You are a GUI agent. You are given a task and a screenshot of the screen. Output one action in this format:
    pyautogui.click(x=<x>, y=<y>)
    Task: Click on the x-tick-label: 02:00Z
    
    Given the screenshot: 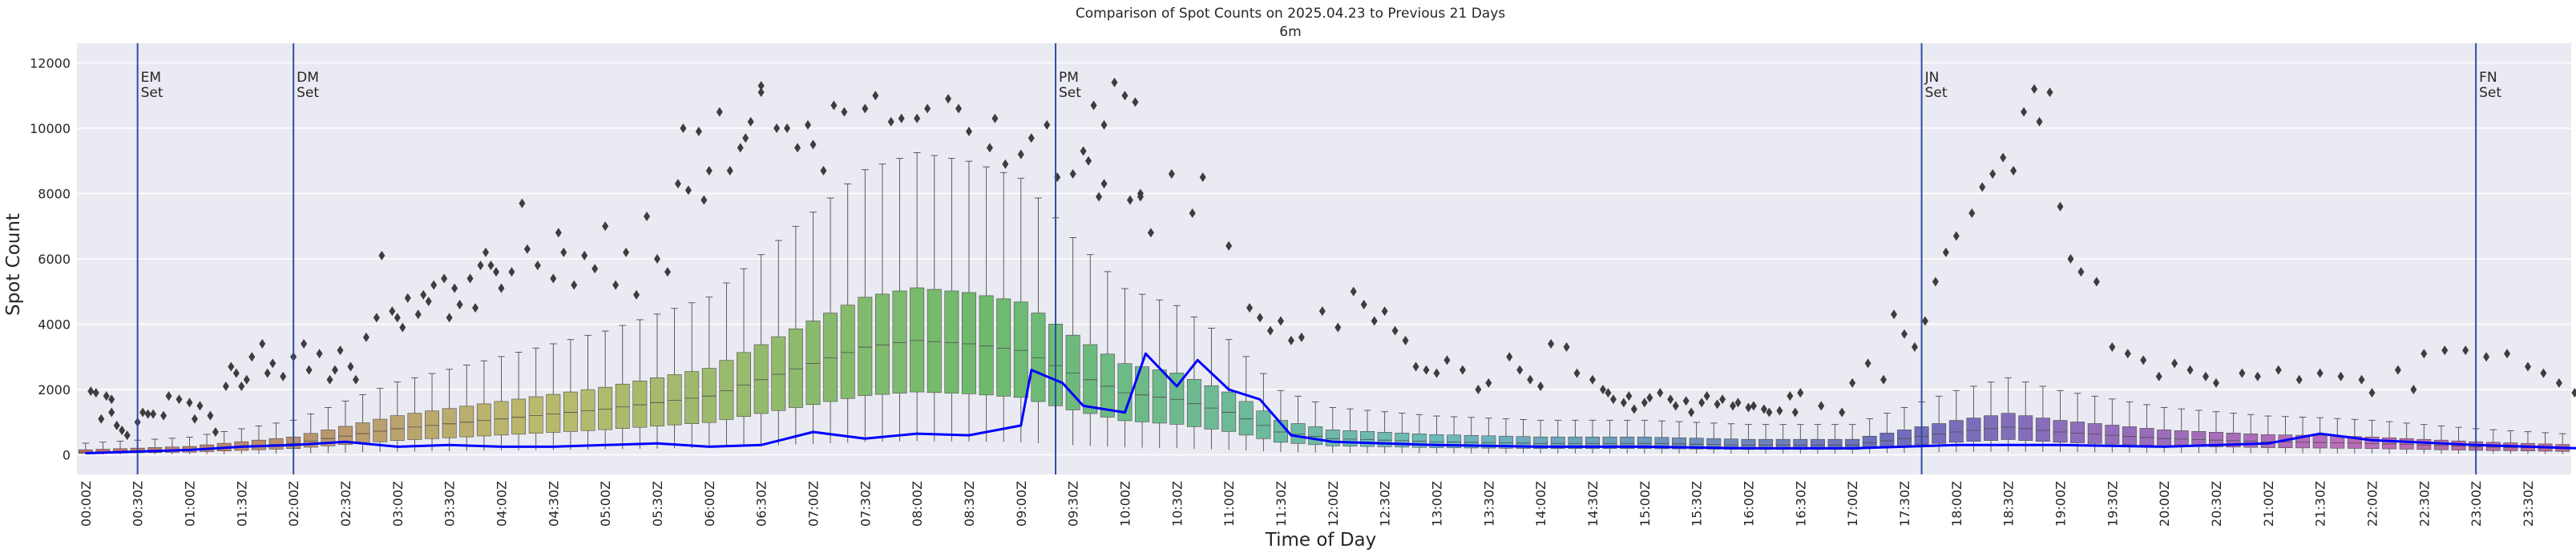 What is the action you would take?
    pyautogui.click(x=293, y=504)
    